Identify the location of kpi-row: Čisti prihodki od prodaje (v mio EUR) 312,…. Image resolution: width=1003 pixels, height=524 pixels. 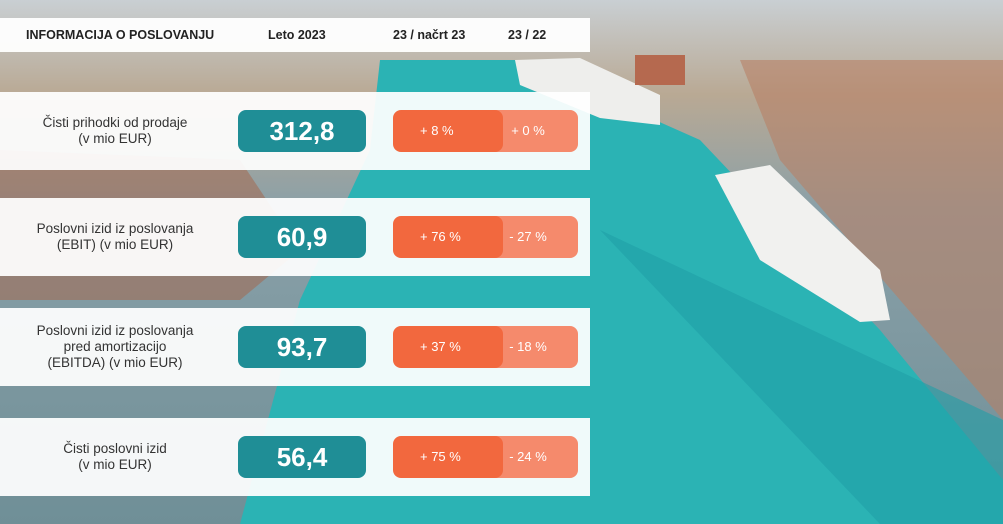
(295, 131).